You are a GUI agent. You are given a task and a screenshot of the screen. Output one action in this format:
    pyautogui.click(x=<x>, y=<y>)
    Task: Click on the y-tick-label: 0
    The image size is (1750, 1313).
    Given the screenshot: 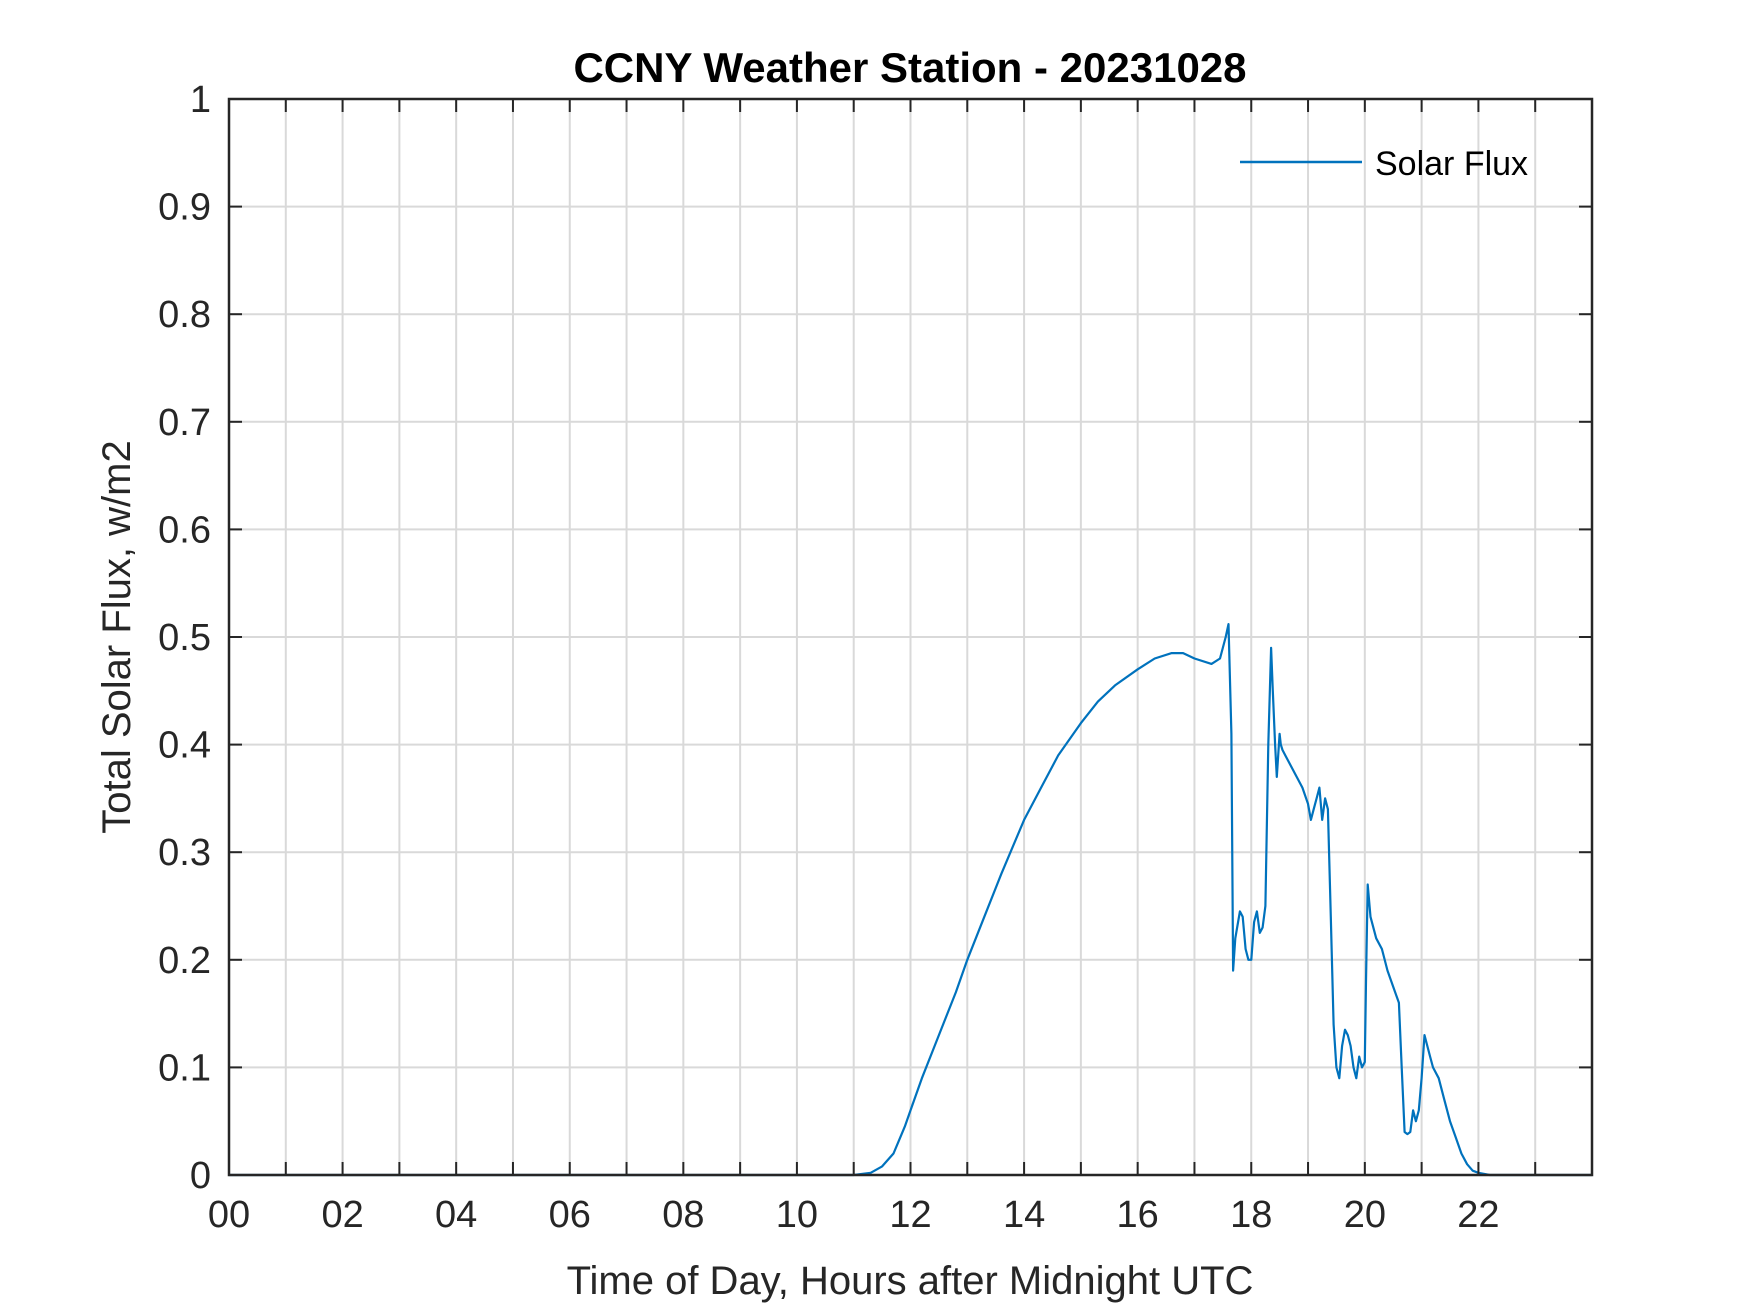 What is the action you would take?
    pyautogui.click(x=200, y=1176)
    